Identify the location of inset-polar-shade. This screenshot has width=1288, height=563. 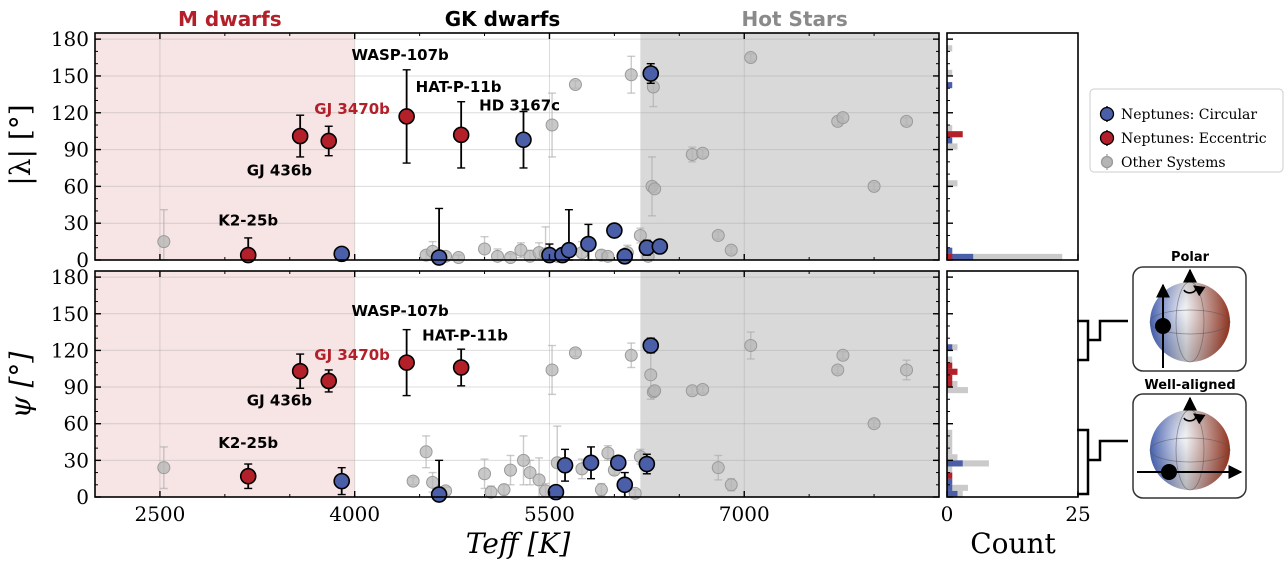
(1190, 322).